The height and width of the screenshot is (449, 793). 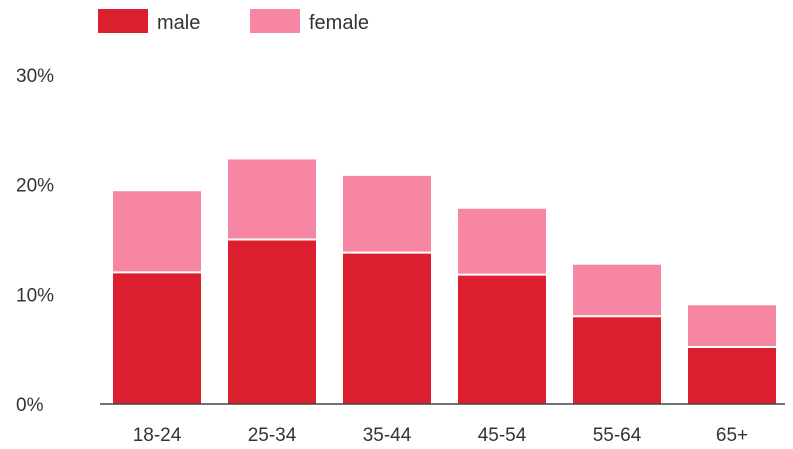 What do you see at coordinates (233, 21) in the screenshot?
I see `legend: male female` at bounding box center [233, 21].